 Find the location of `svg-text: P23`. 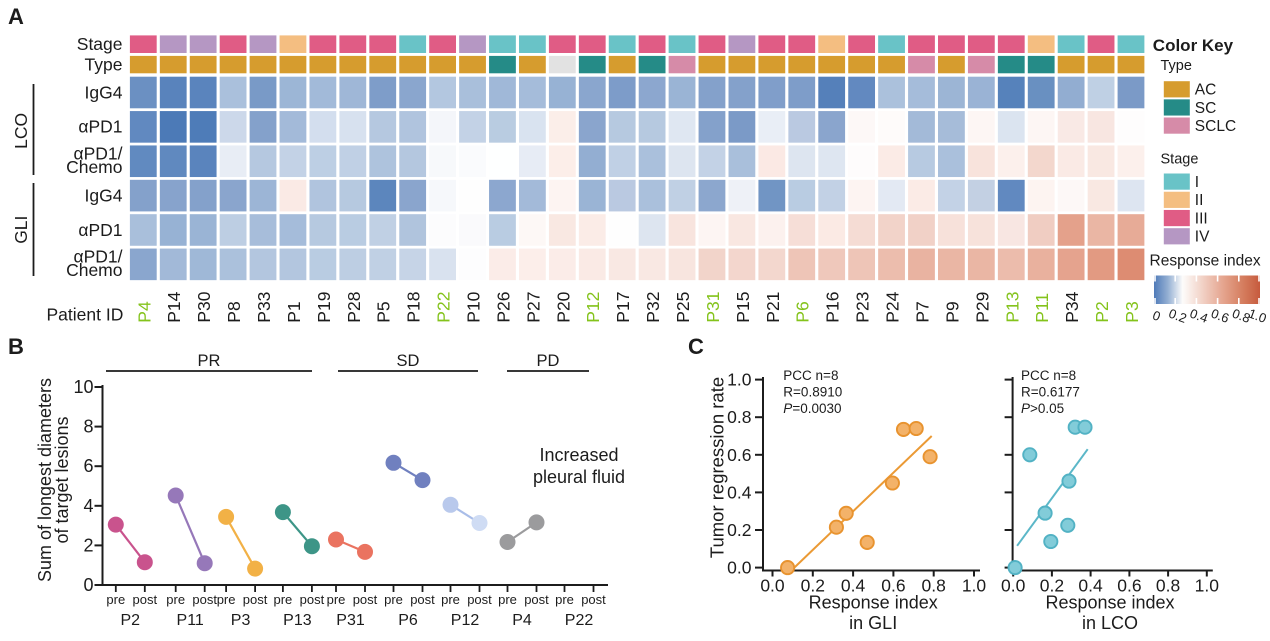

svg-text: P23 is located at coordinates (863, 307).